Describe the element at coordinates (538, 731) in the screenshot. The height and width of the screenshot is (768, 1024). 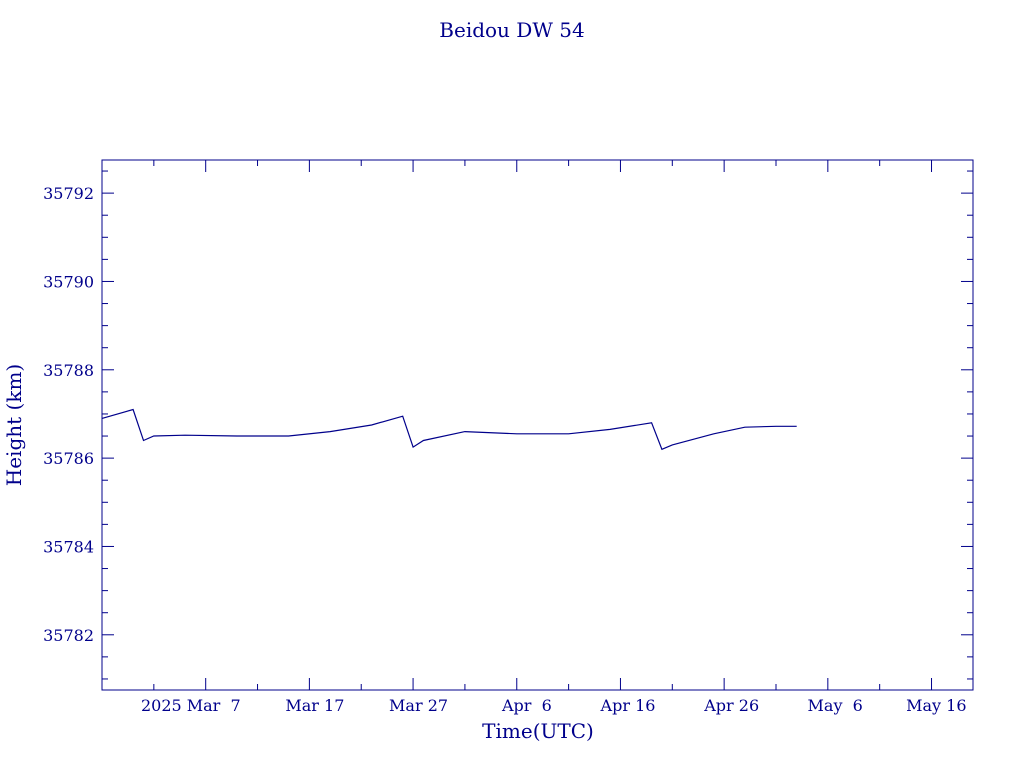
I see `x-axis-title: Time(UTC)` at that location.